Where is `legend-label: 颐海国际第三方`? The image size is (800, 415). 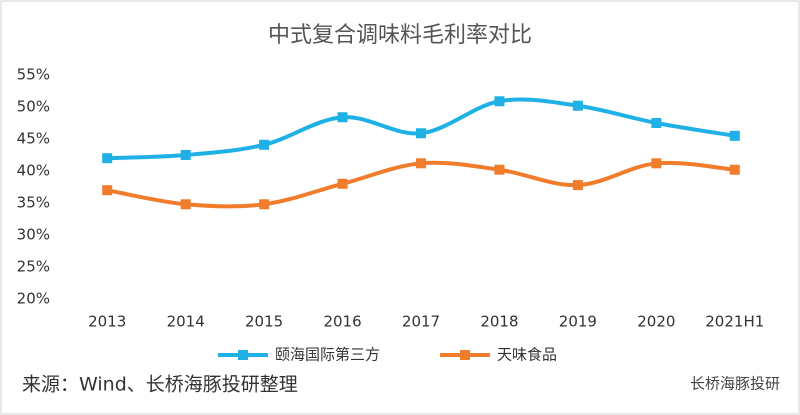
legend-label: 颐海国际第三方 is located at coordinates (327, 355).